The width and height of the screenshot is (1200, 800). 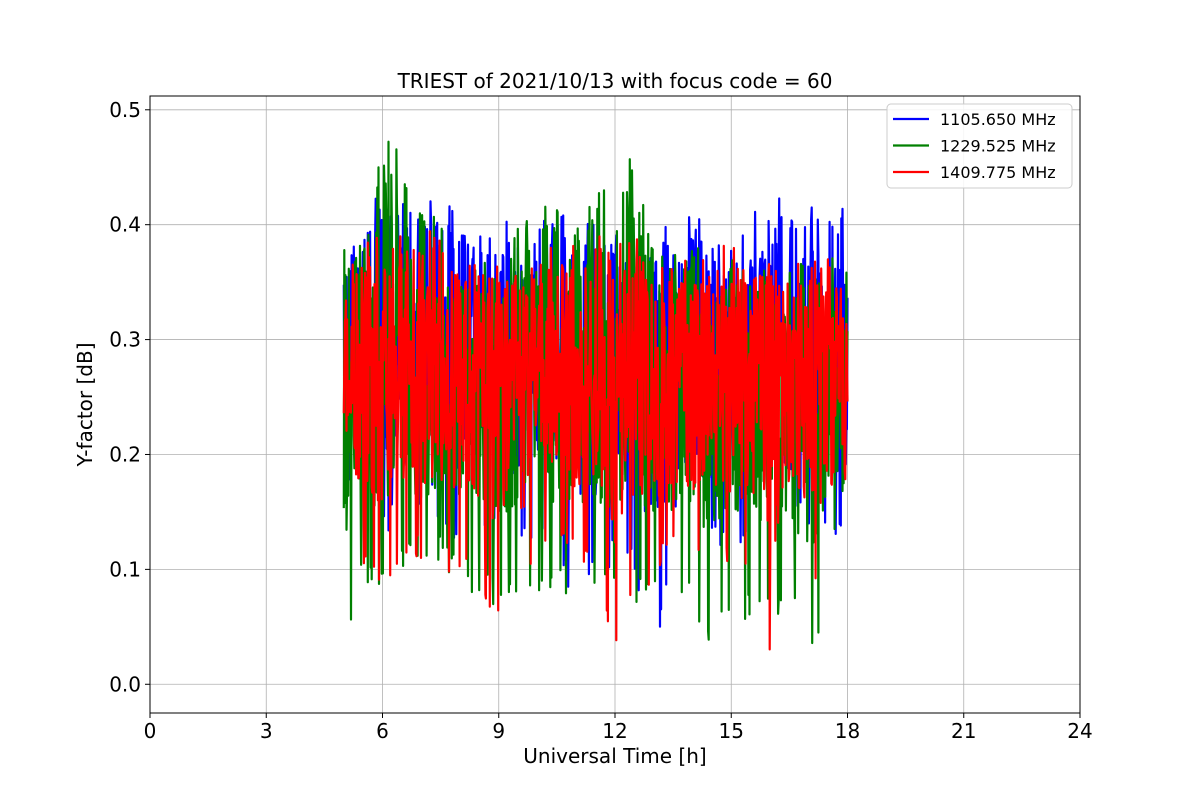 What do you see at coordinates (125, 569) in the screenshot?
I see `y-tick-label: 0.1` at bounding box center [125, 569].